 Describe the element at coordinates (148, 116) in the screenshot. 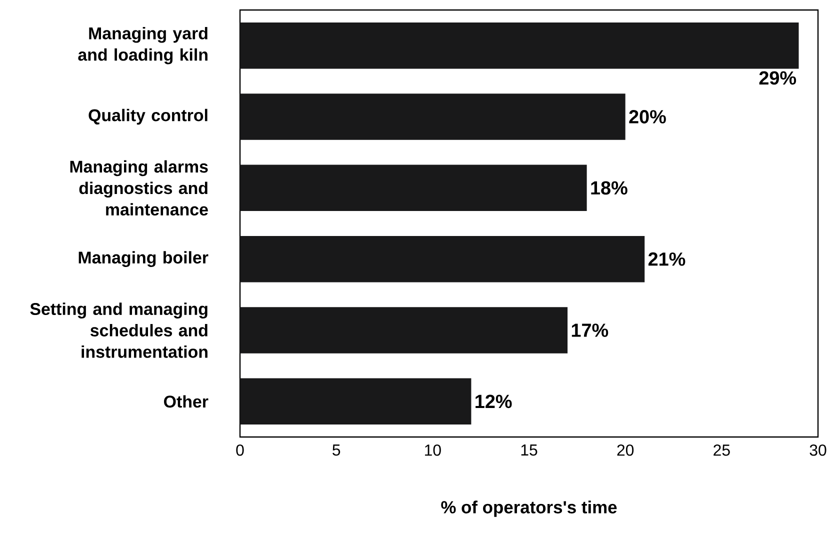

I see `y-tick-label: Quality control` at that location.